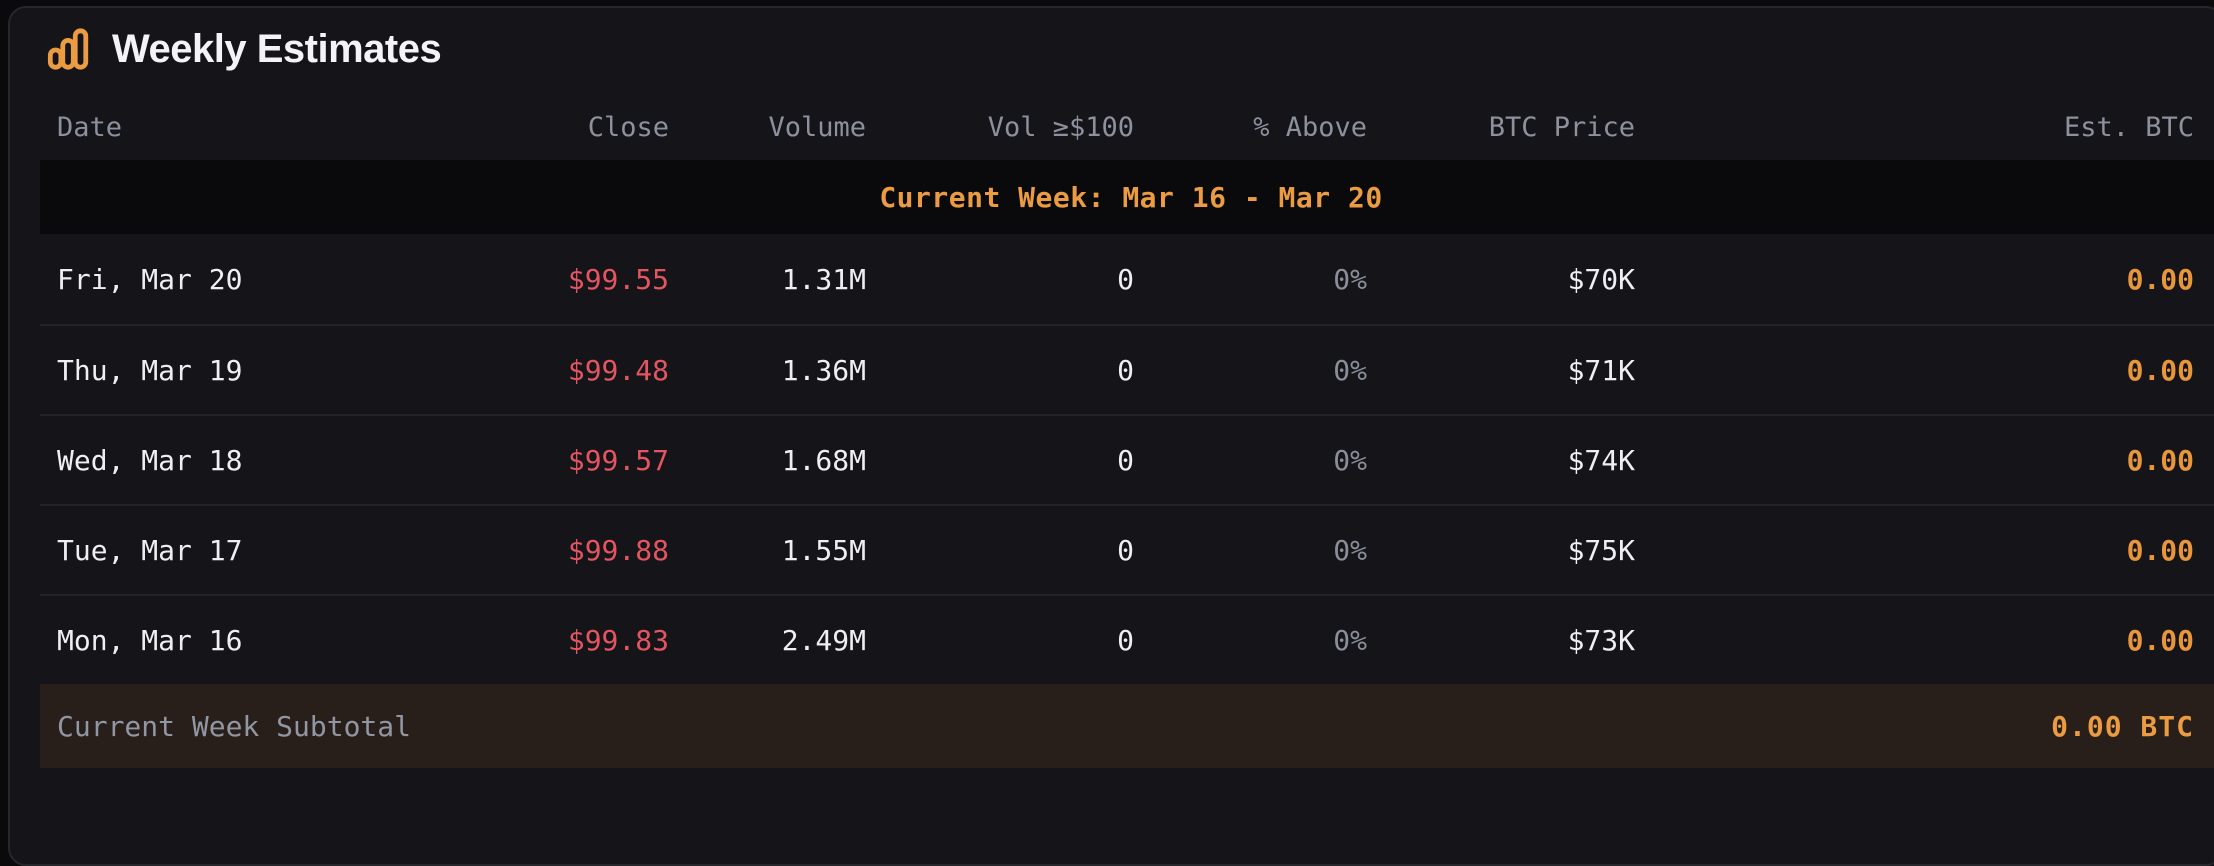 The height and width of the screenshot is (866, 2214). I want to click on cell-btc-price: $73K, so click(1601, 640).